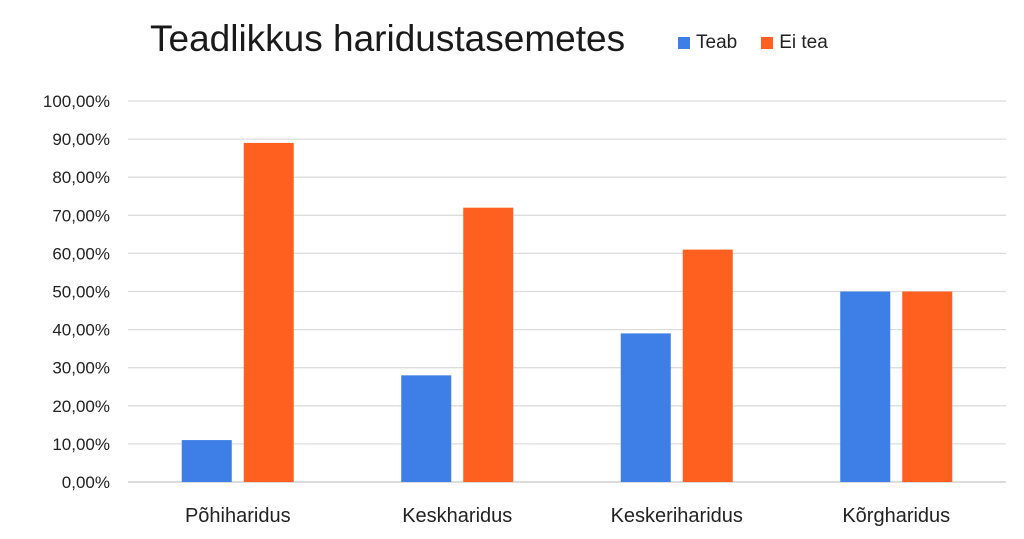 This screenshot has height=539, width=1024. What do you see at coordinates (81, 215) in the screenshot?
I see `y-tick-label: 70,00%` at bounding box center [81, 215].